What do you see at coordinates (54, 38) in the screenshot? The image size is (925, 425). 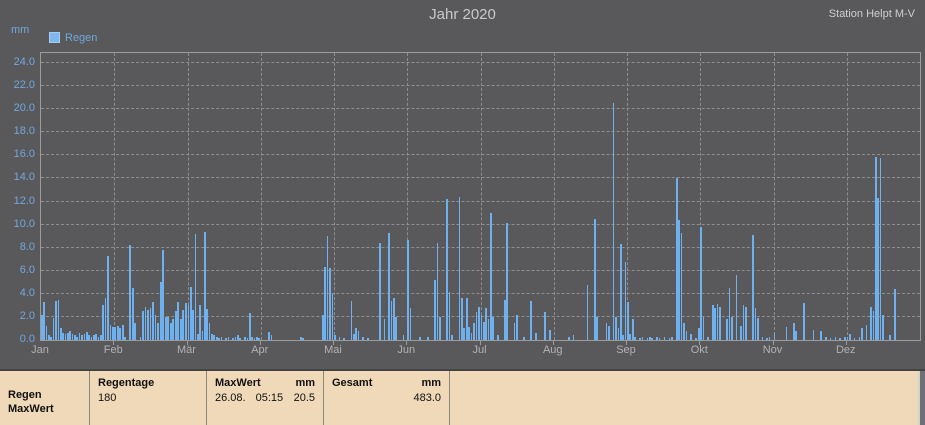 I see `legend-color-swatch` at bounding box center [54, 38].